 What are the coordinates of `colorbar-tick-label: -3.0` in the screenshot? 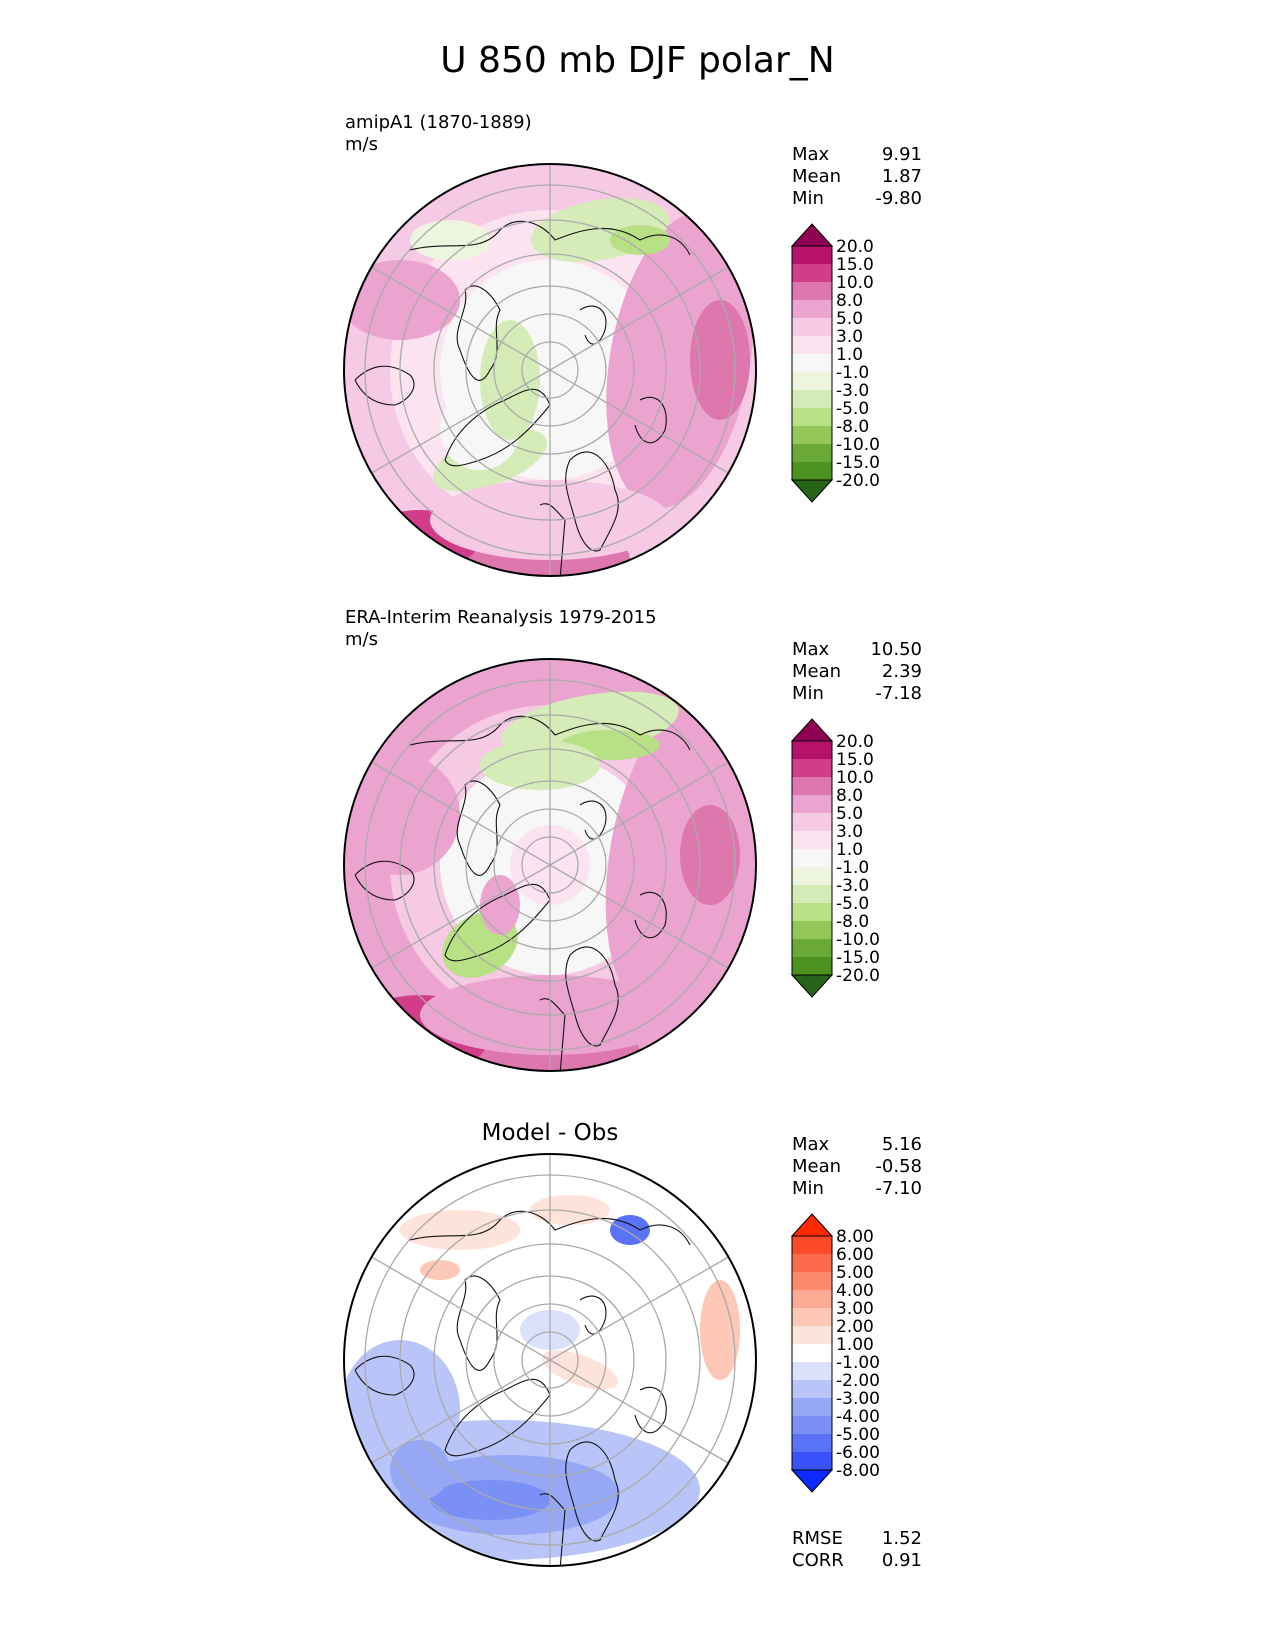 It's located at (852, 886).